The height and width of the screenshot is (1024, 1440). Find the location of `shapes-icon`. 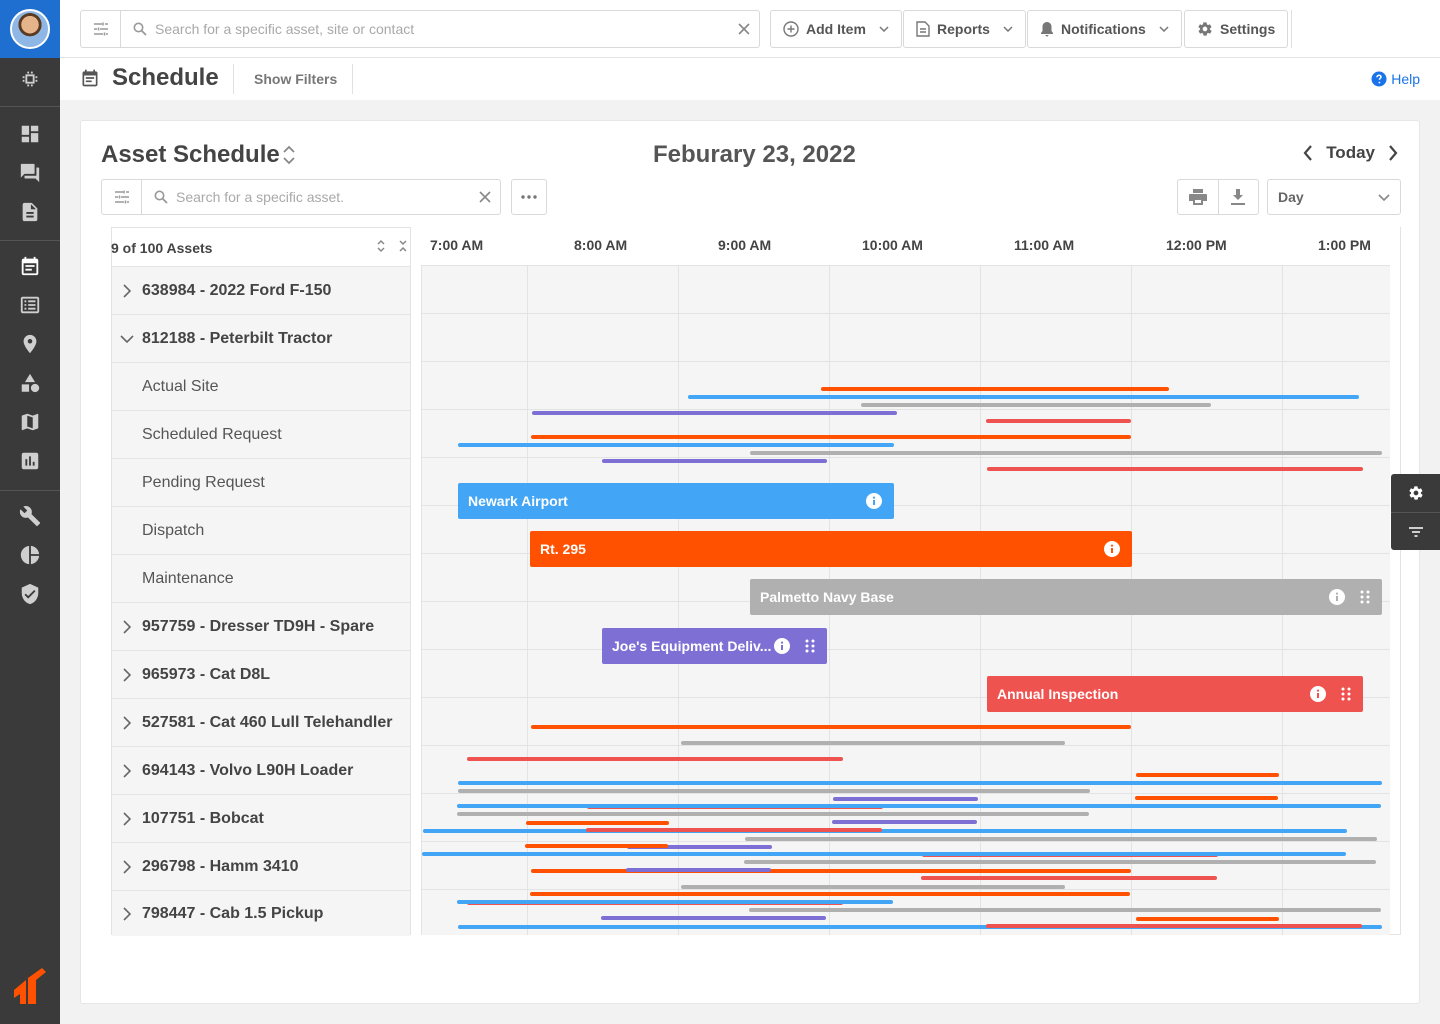

shapes-icon is located at coordinates (30, 383).